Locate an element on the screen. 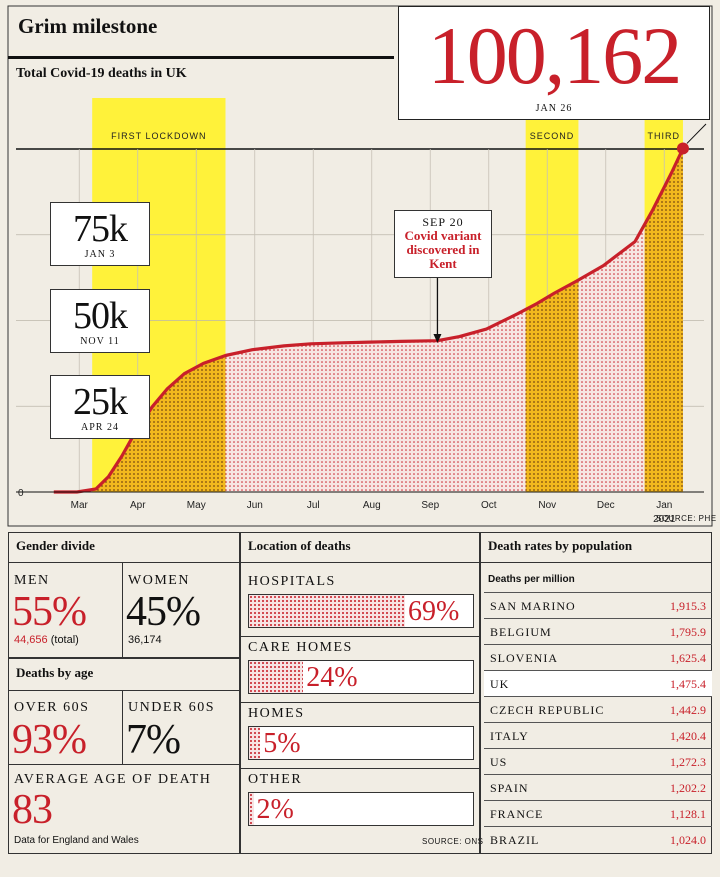  annotation-text: Covid variant discovered in Kent is located at coordinates (443, 249).